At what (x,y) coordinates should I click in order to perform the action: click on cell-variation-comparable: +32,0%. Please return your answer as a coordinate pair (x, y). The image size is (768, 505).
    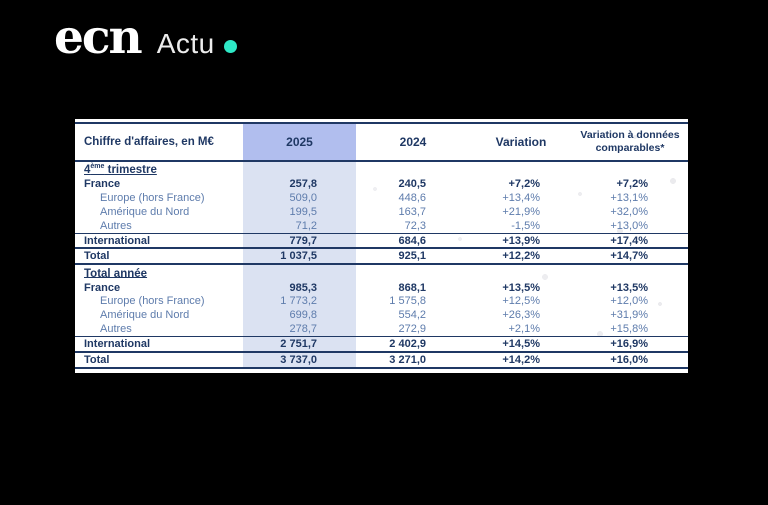
    Looking at the image, I should click on (629, 211).